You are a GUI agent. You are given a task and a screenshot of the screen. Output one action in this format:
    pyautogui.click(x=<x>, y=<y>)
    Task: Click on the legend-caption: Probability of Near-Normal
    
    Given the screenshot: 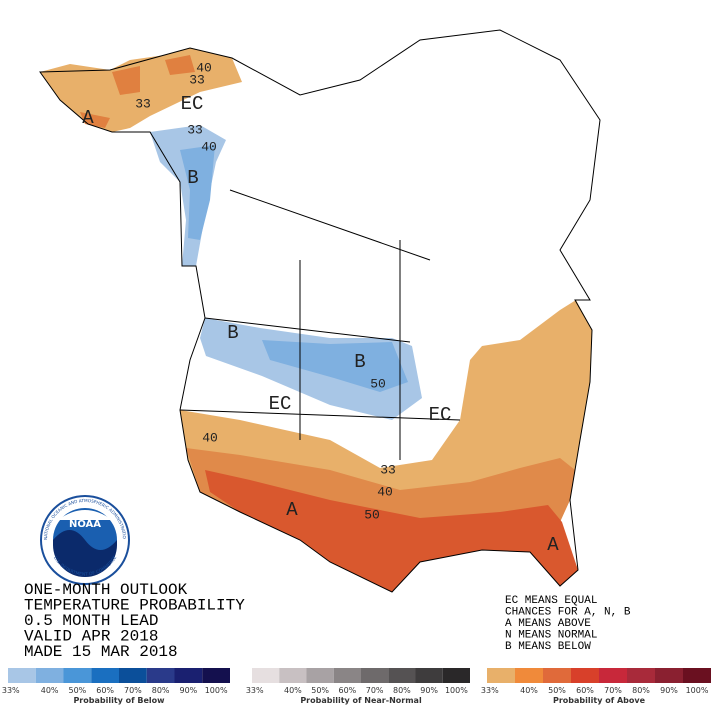 What is the action you would take?
    pyautogui.click(x=361, y=700)
    